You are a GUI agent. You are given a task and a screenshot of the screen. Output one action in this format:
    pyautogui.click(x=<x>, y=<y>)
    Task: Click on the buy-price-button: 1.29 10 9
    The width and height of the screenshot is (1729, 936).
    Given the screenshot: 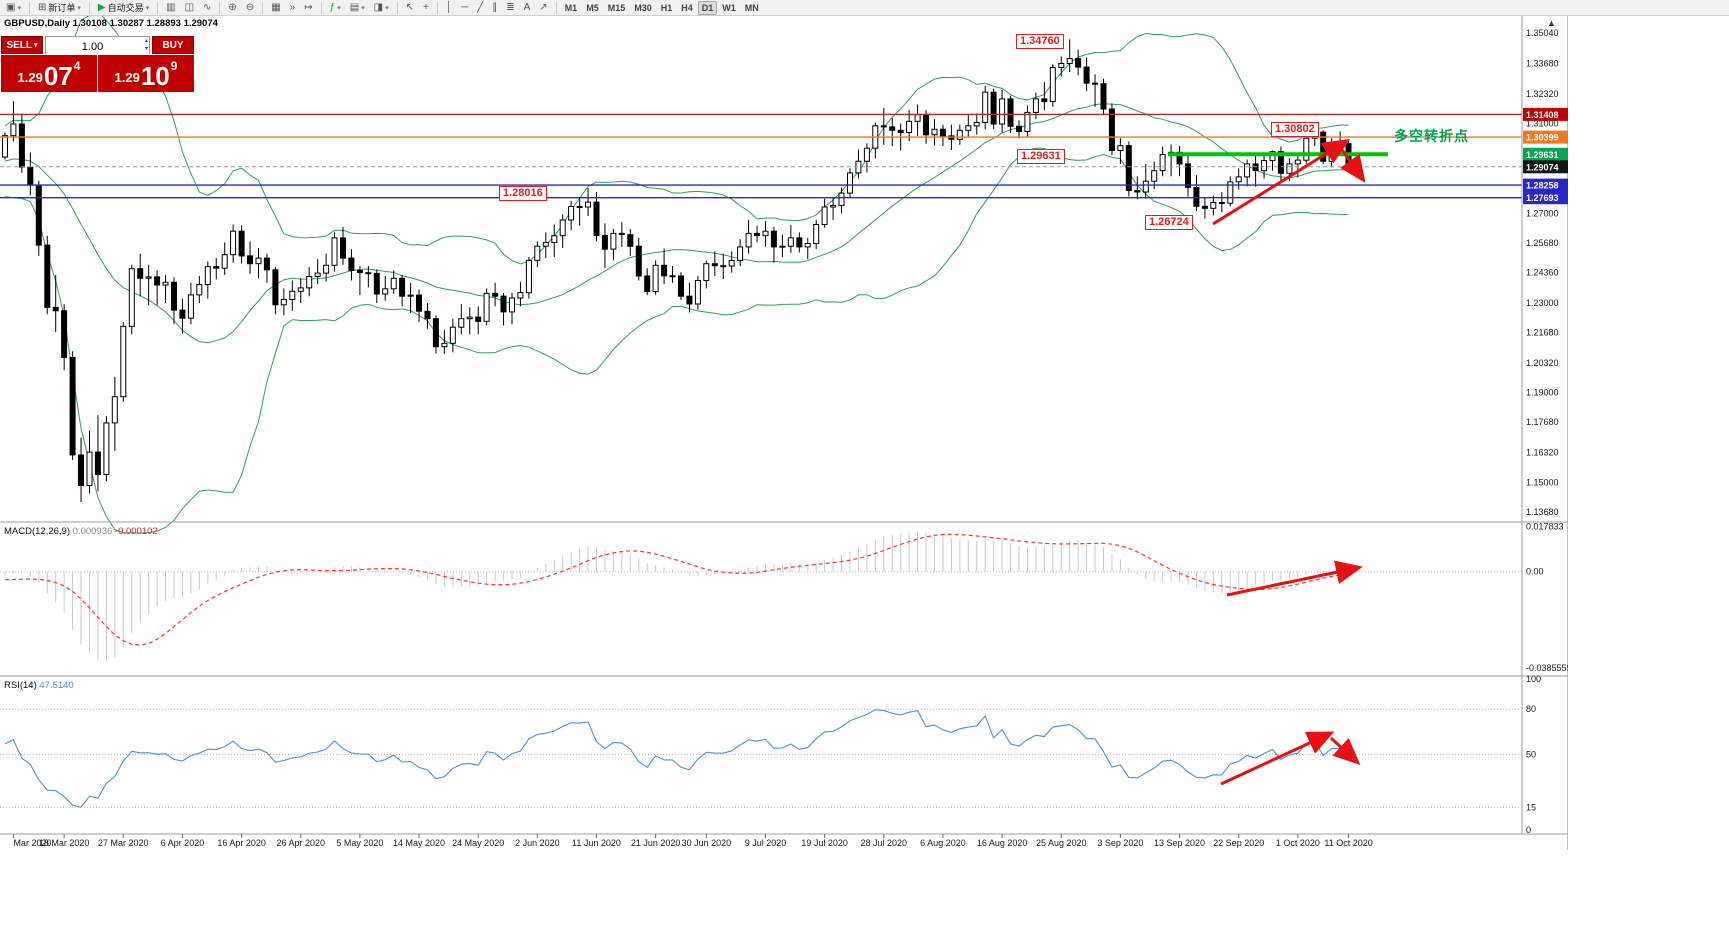 What is the action you would take?
    pyautogui.click(x=146, y=73)
    